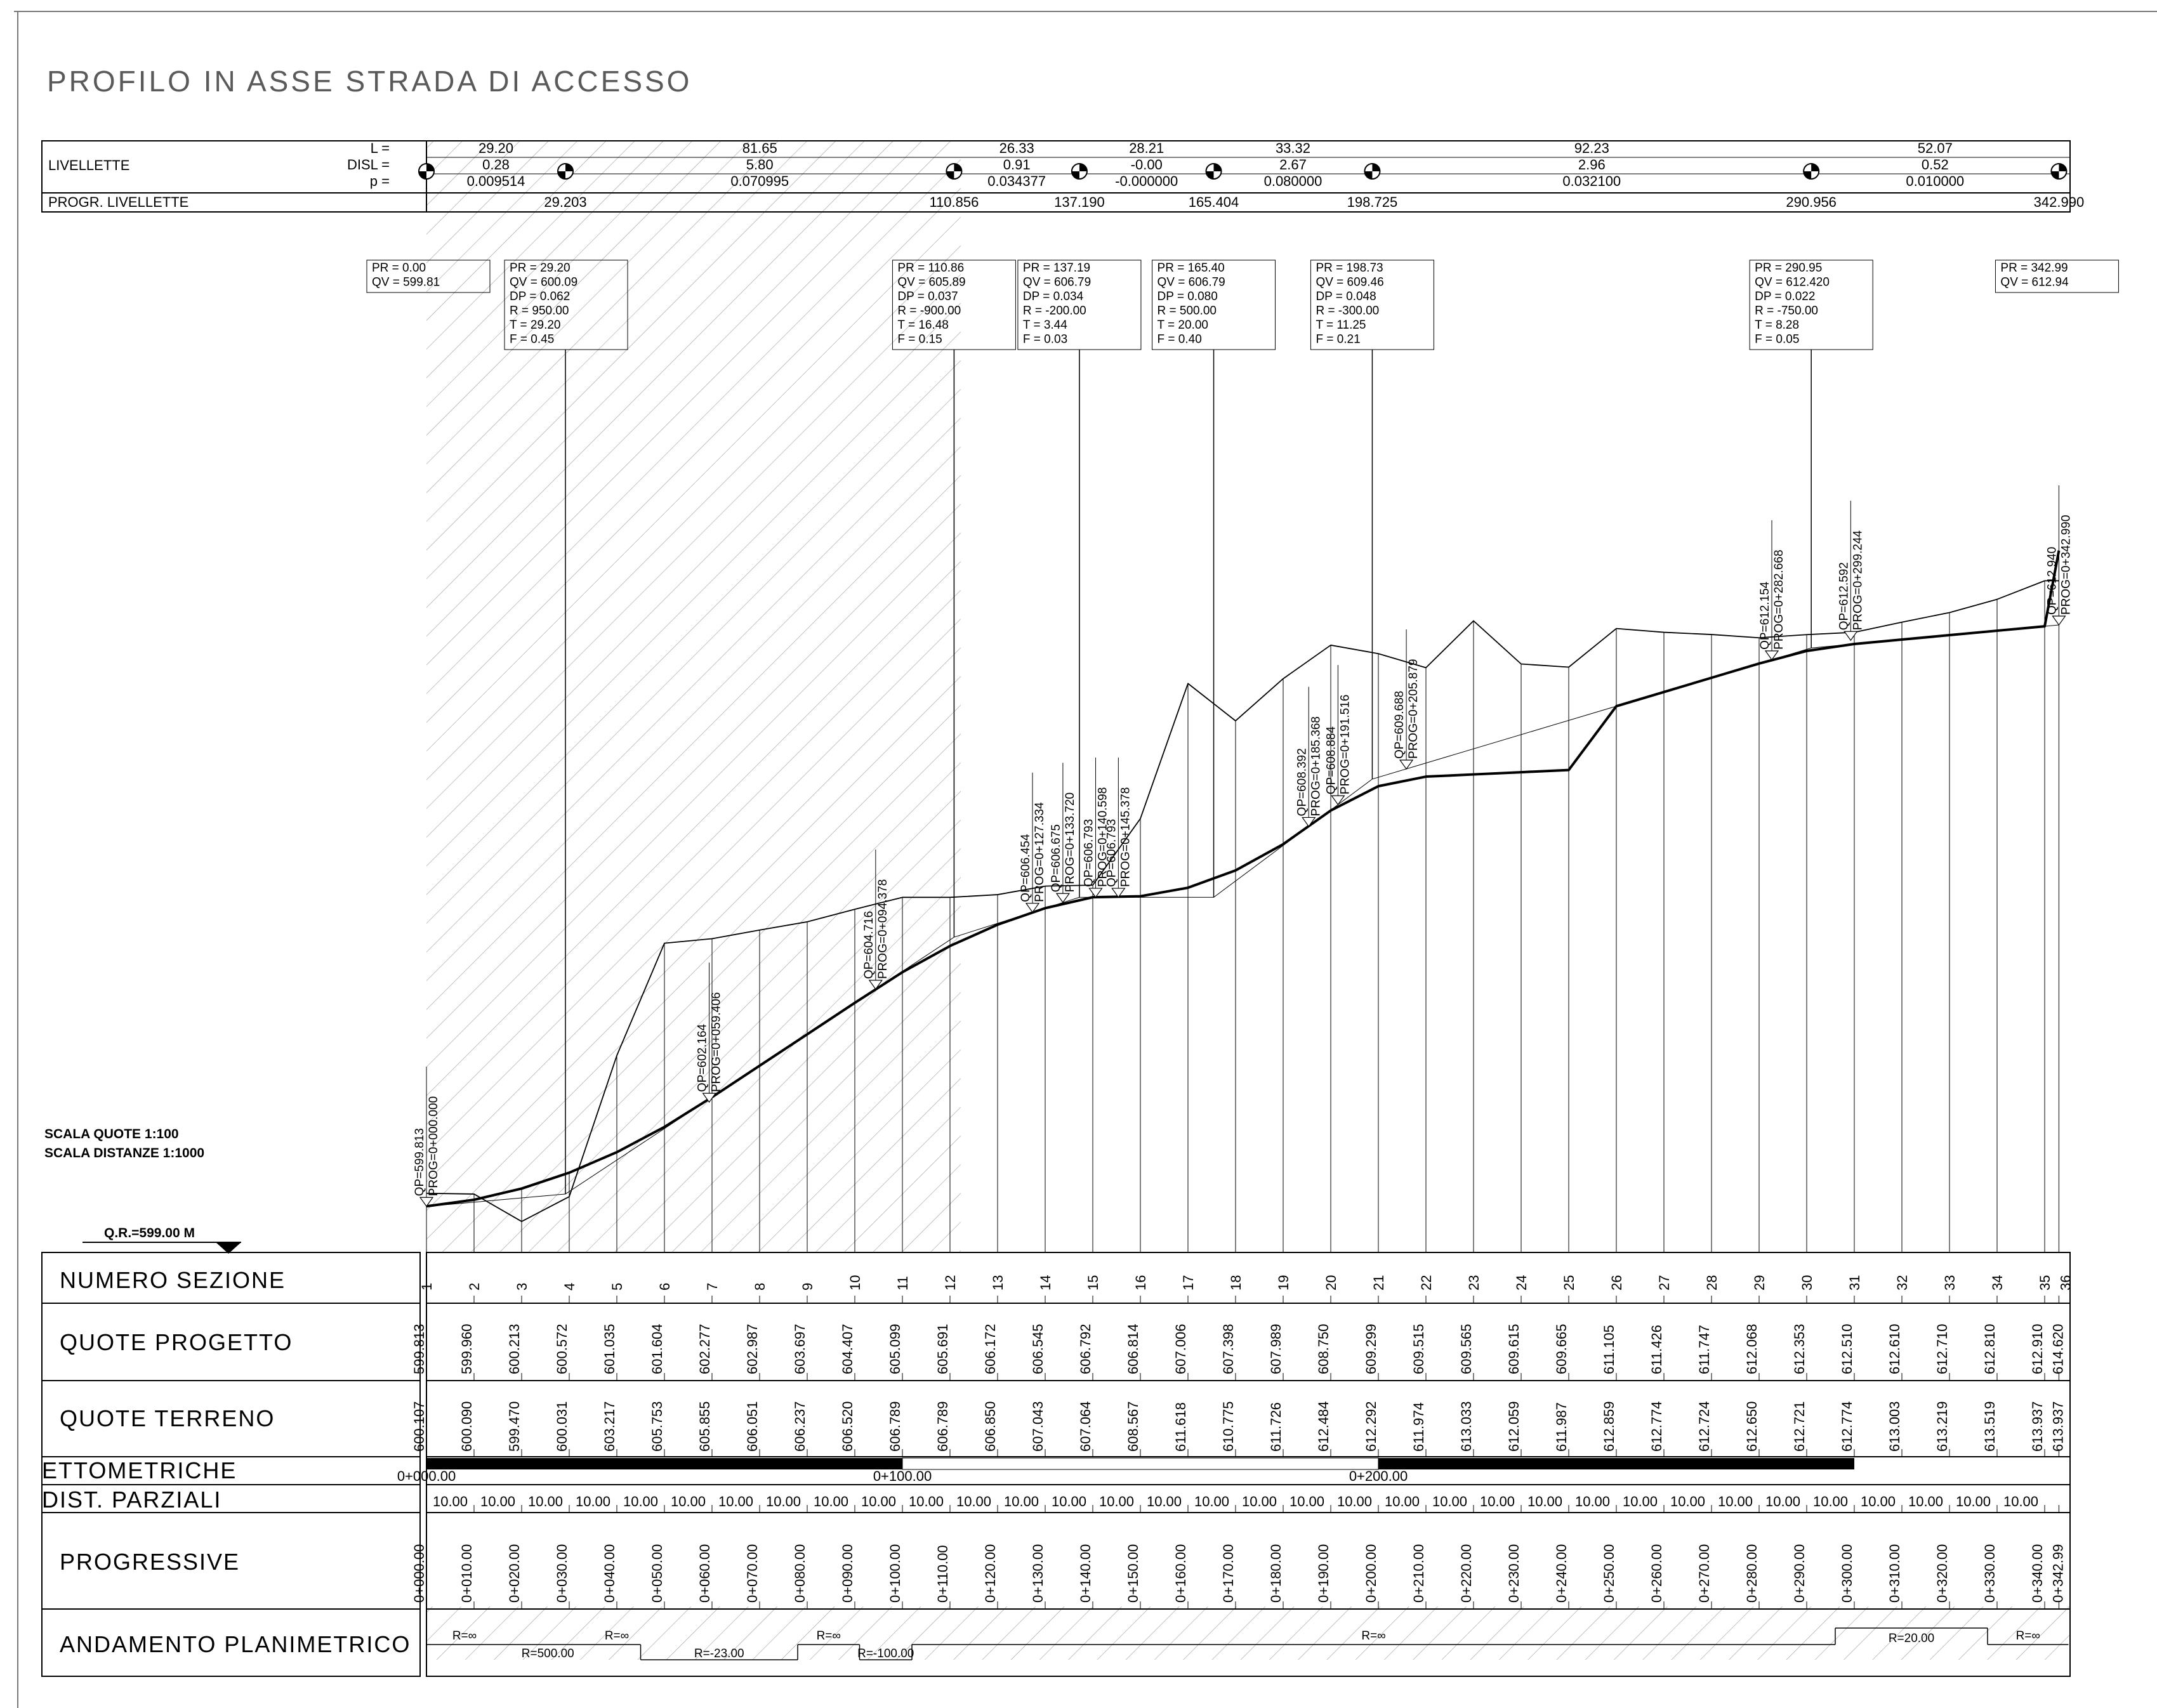  What do you see at coordinates (609, 1426) in the screenshot?
I see `quota-terreno-value: 603.217` at bounding box center [609, 1426].